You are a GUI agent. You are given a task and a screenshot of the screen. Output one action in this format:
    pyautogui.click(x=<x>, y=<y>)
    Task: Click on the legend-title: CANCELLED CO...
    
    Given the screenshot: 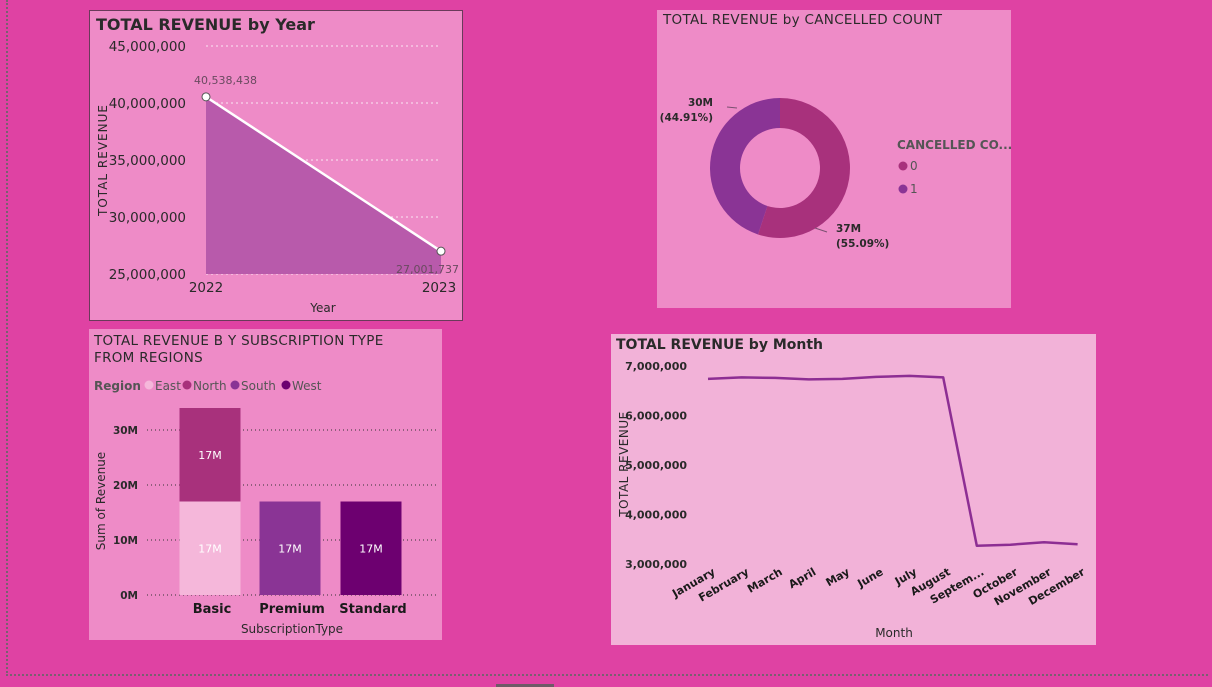 What is the action you would take?
    pyautogui.click(x=954, y=145)
    